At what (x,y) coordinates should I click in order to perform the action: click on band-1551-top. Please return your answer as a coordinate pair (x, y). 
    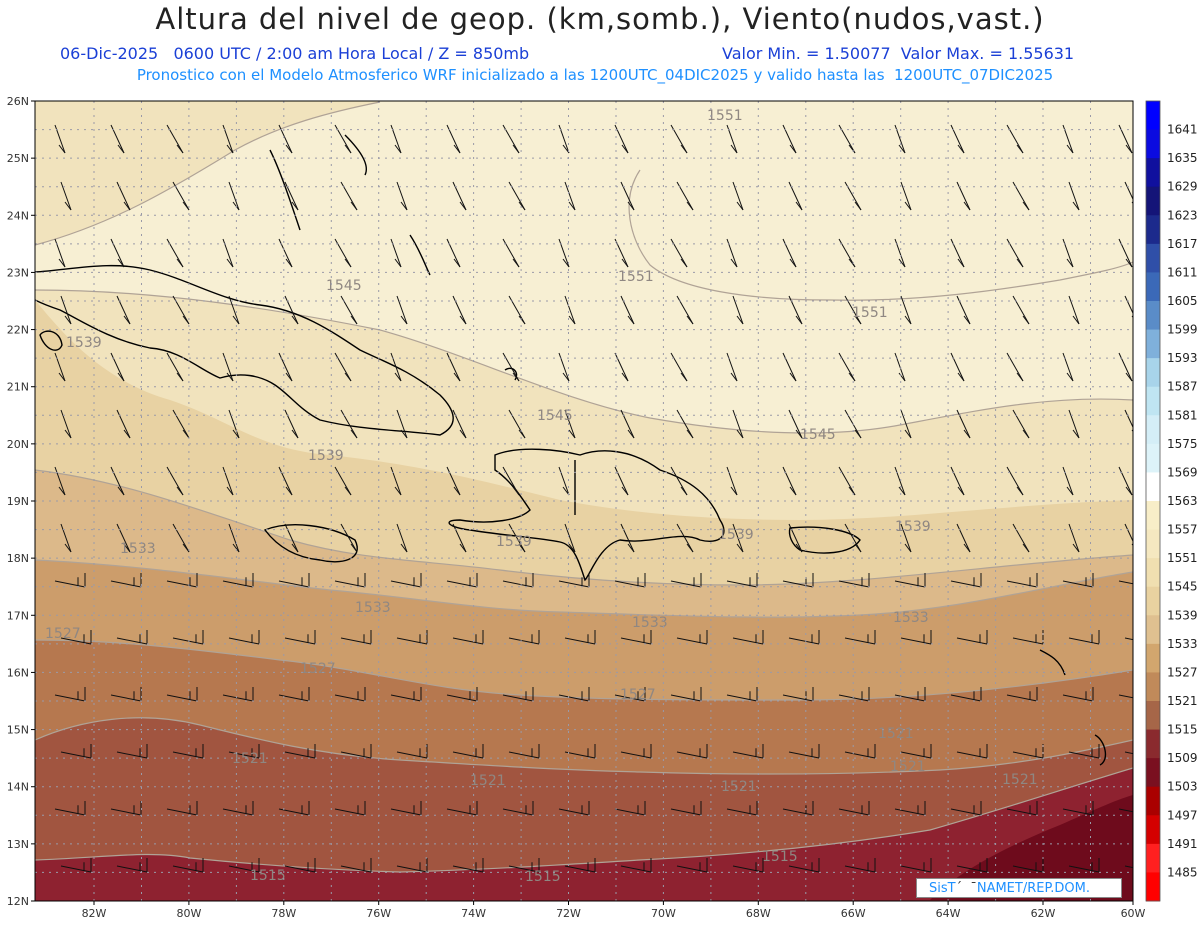
    Looking at the image, I should click on (941, 112).